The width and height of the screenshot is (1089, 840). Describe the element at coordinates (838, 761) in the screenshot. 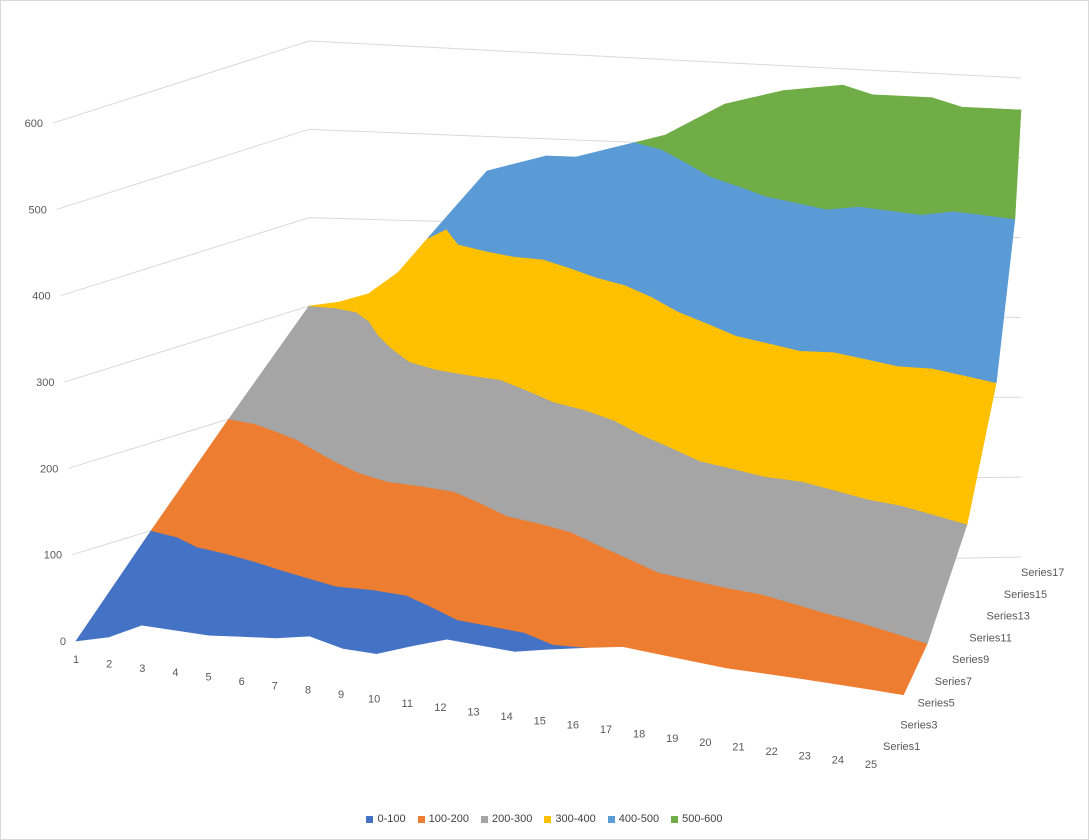

I see `category-tick-label: 24` at that location.